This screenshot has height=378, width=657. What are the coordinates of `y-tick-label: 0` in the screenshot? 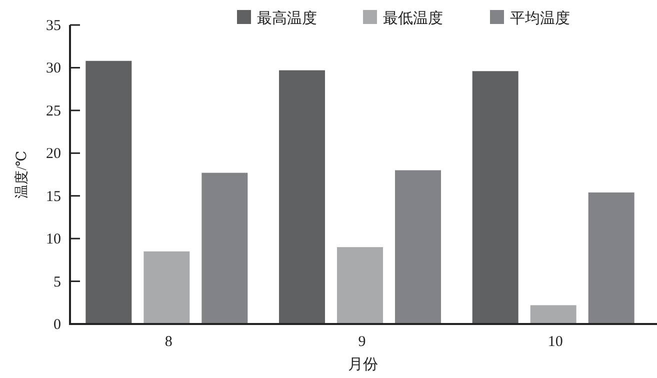 It's located at (57, 325).